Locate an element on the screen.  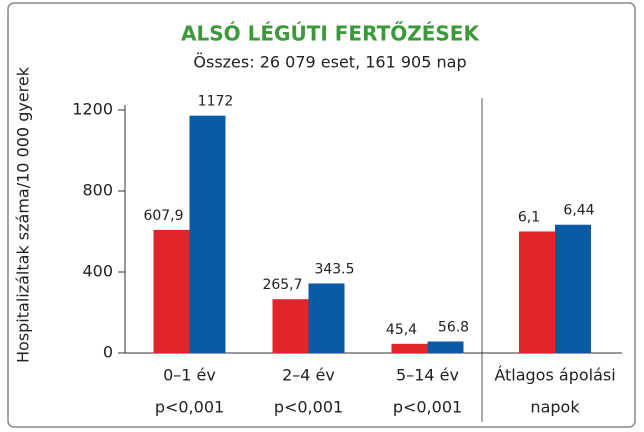
value-label: 265,7 is located at coordinates (282, 285).